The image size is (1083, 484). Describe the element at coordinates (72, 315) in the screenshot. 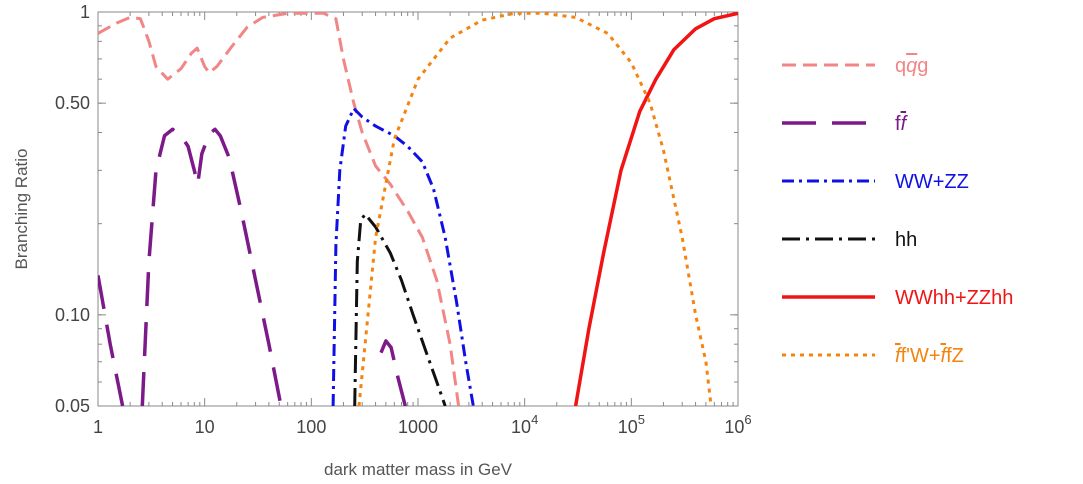

I see `y-tick-label: 0.10` at that location.